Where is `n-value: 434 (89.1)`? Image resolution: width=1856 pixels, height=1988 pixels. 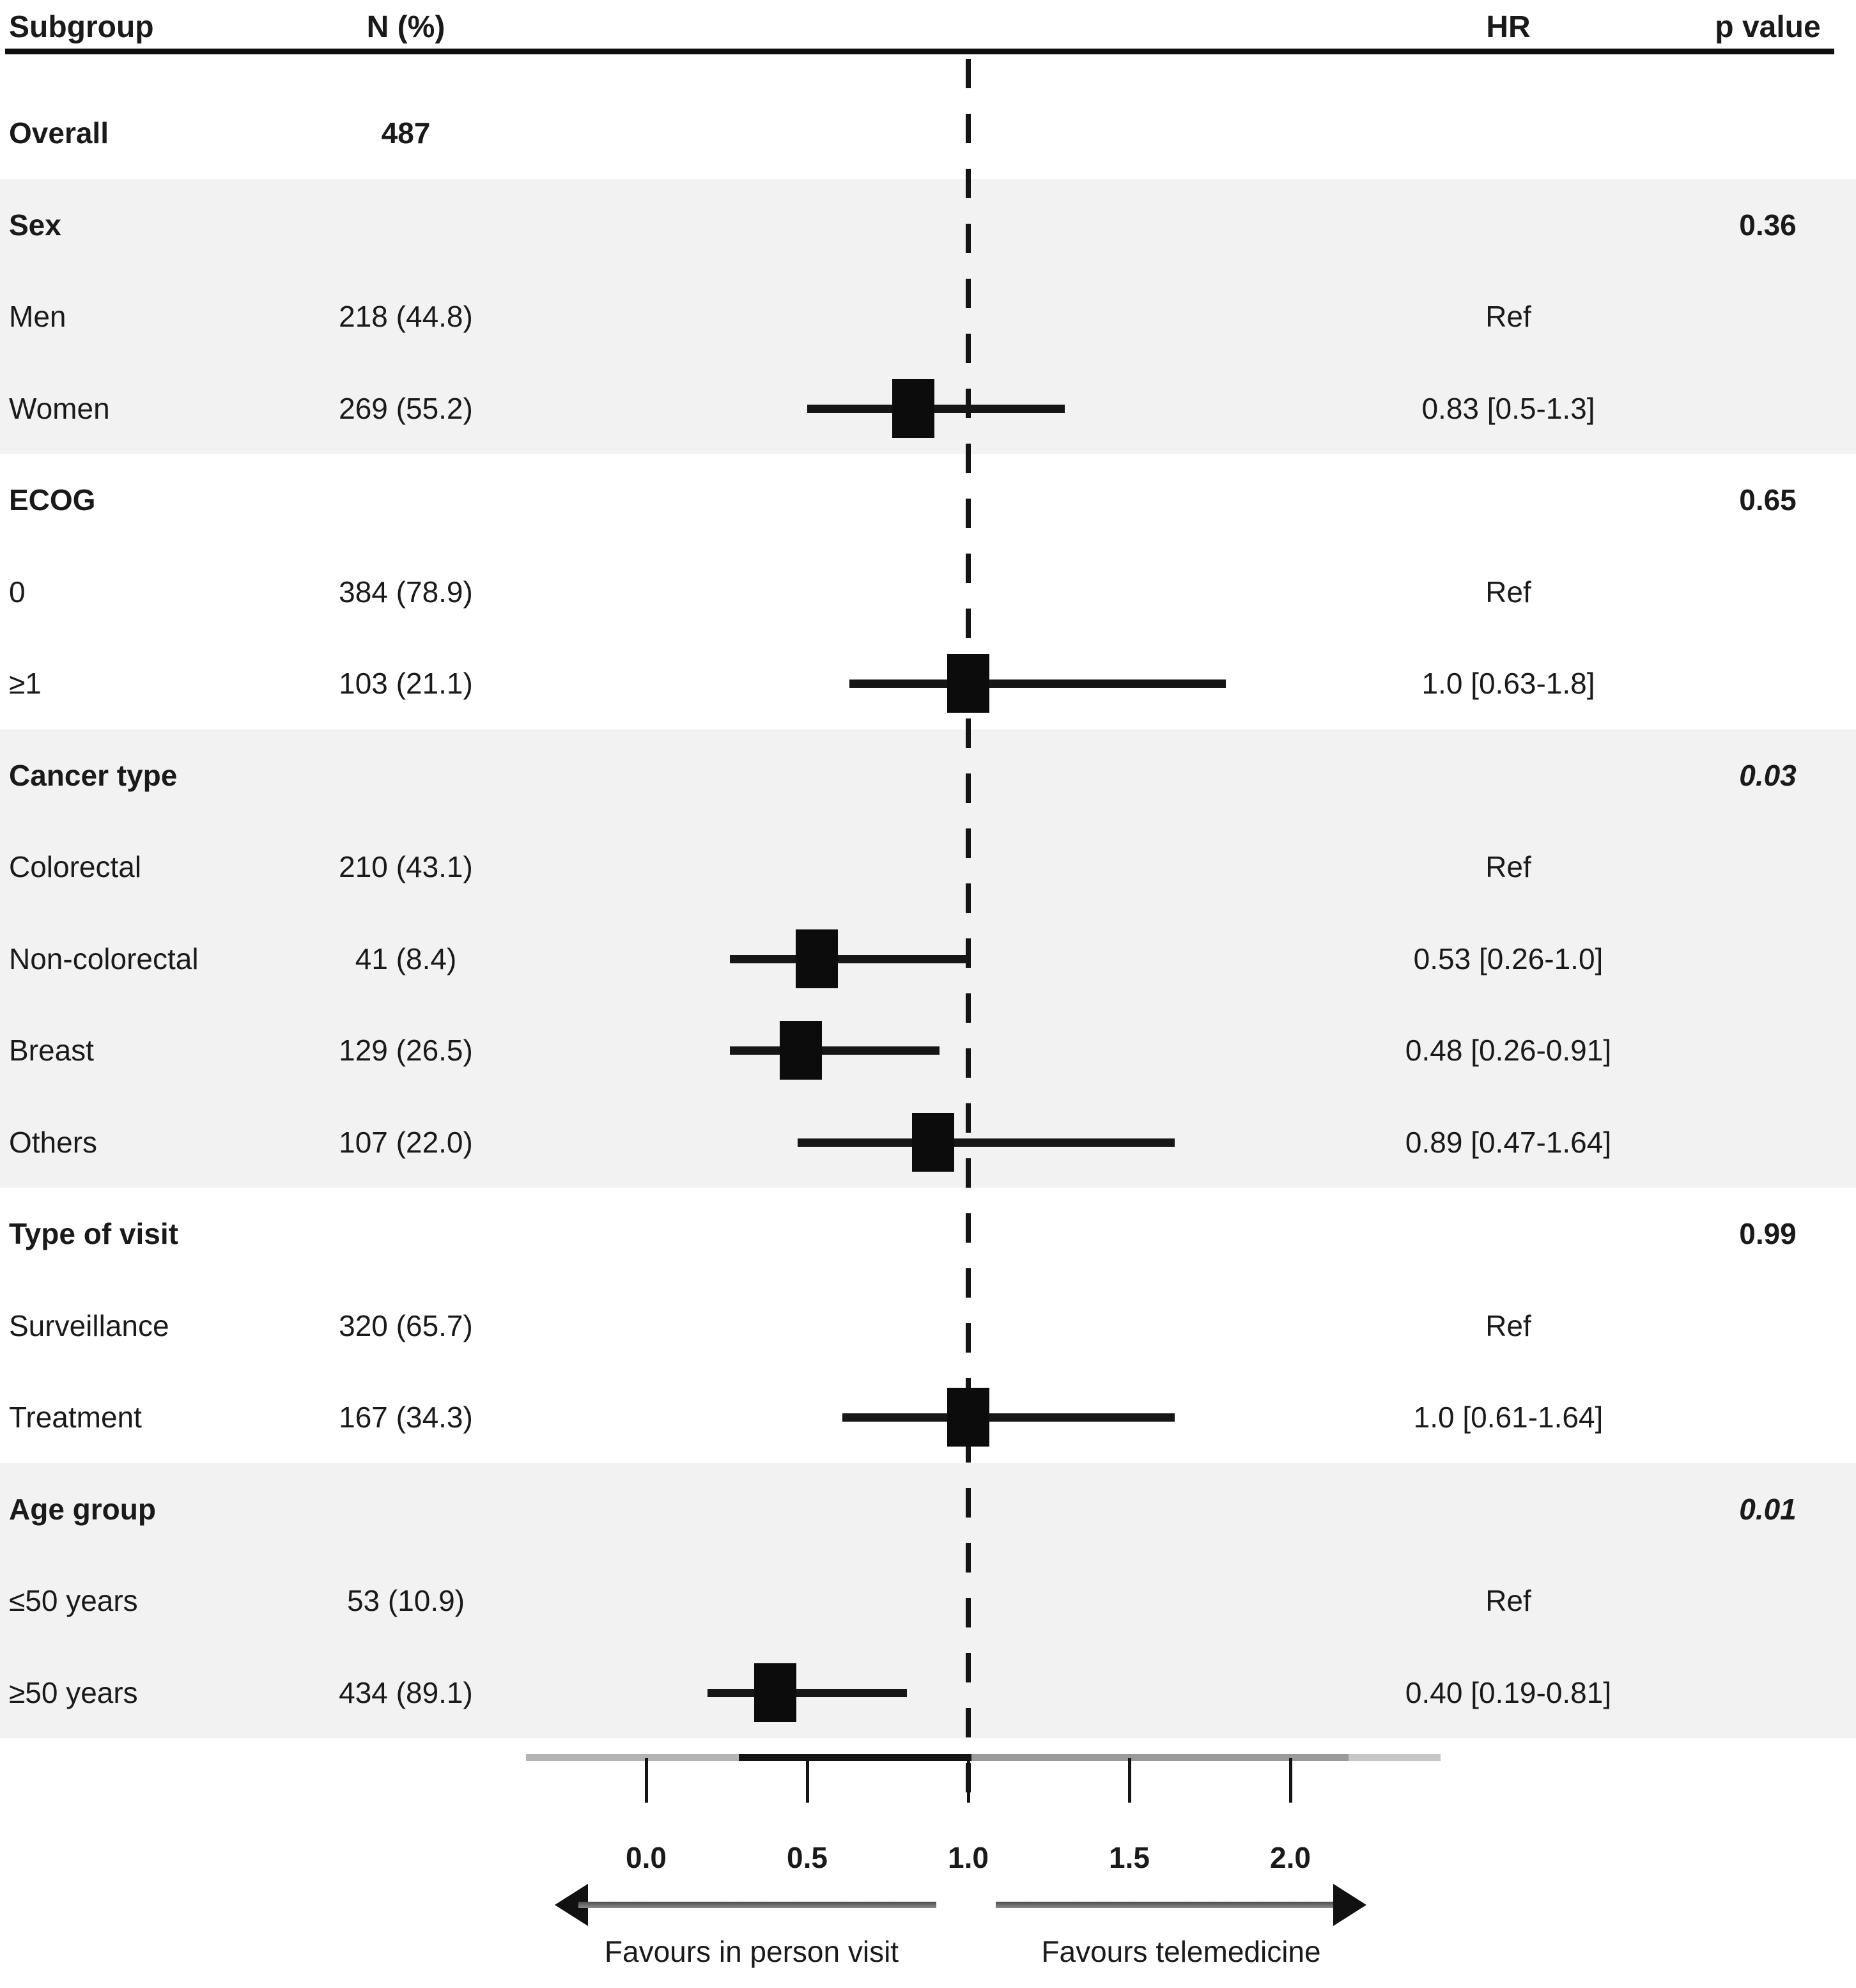
n-value: 434 (89.1) is located at coordinates (406, 1692).